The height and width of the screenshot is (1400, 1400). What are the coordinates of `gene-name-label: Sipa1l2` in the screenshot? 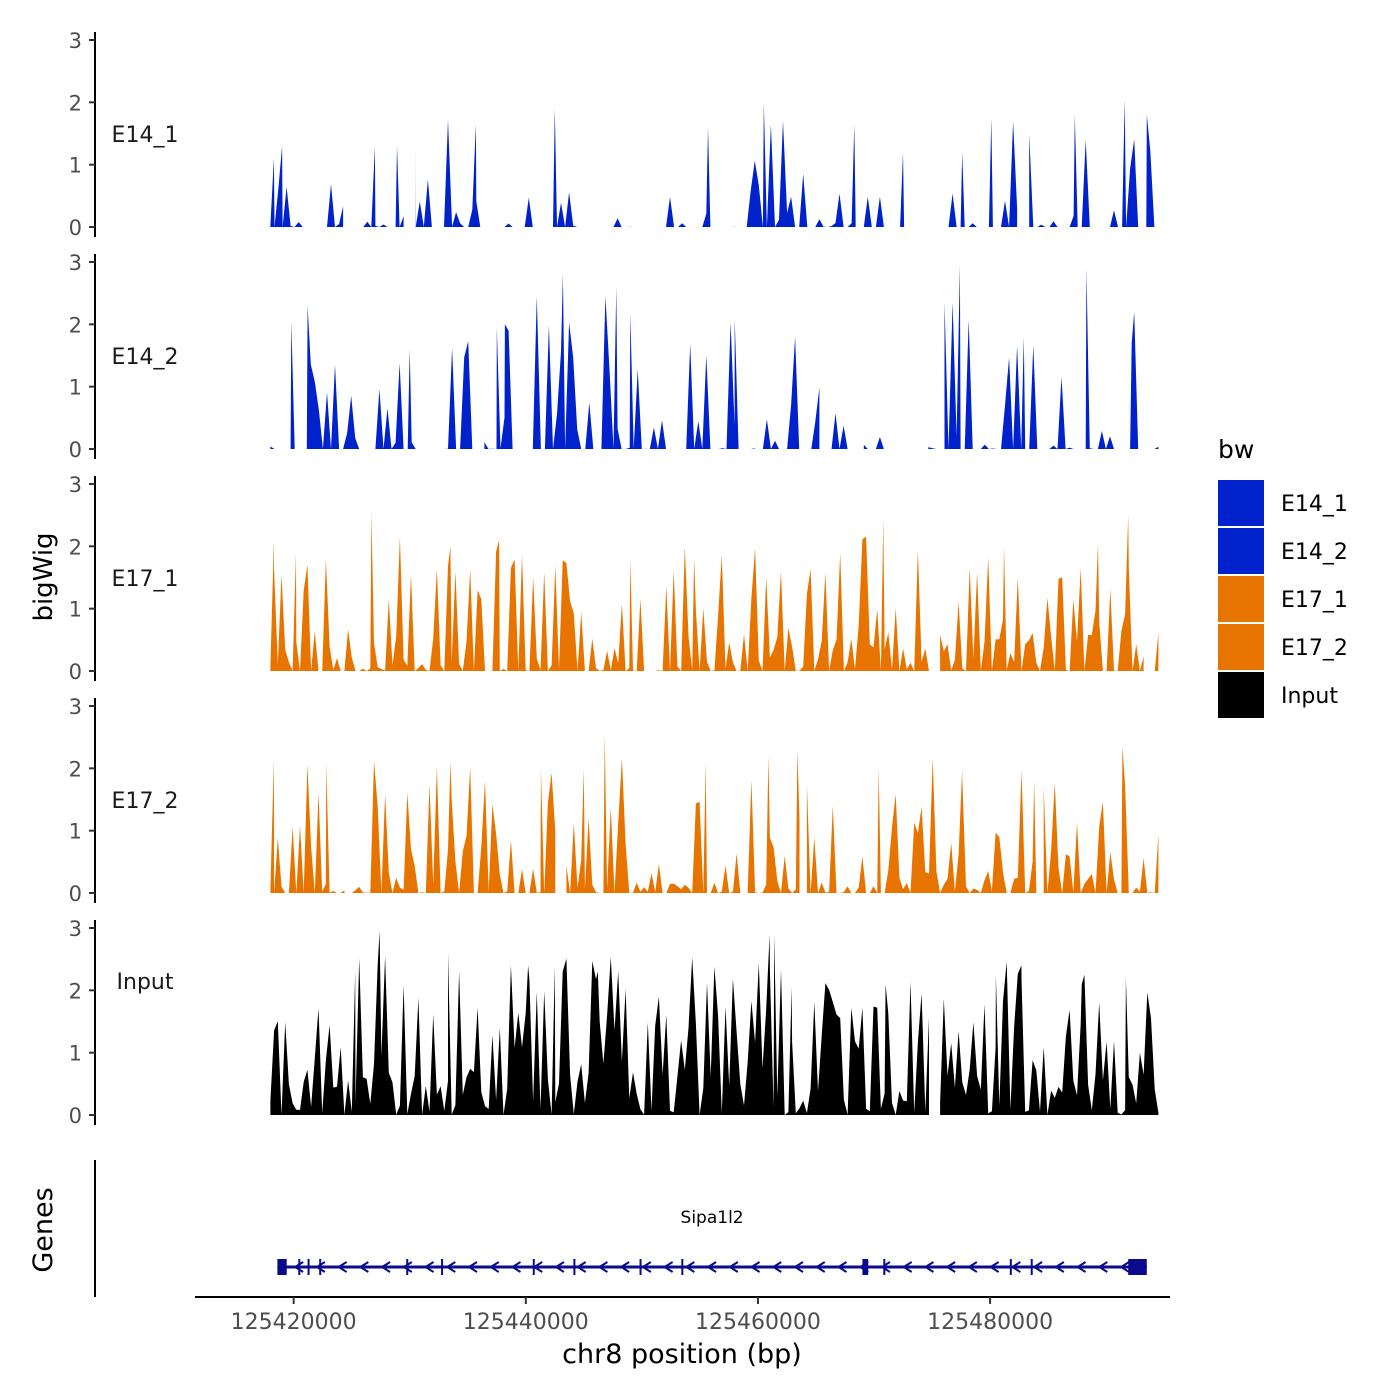 It's located at (712, 1218).